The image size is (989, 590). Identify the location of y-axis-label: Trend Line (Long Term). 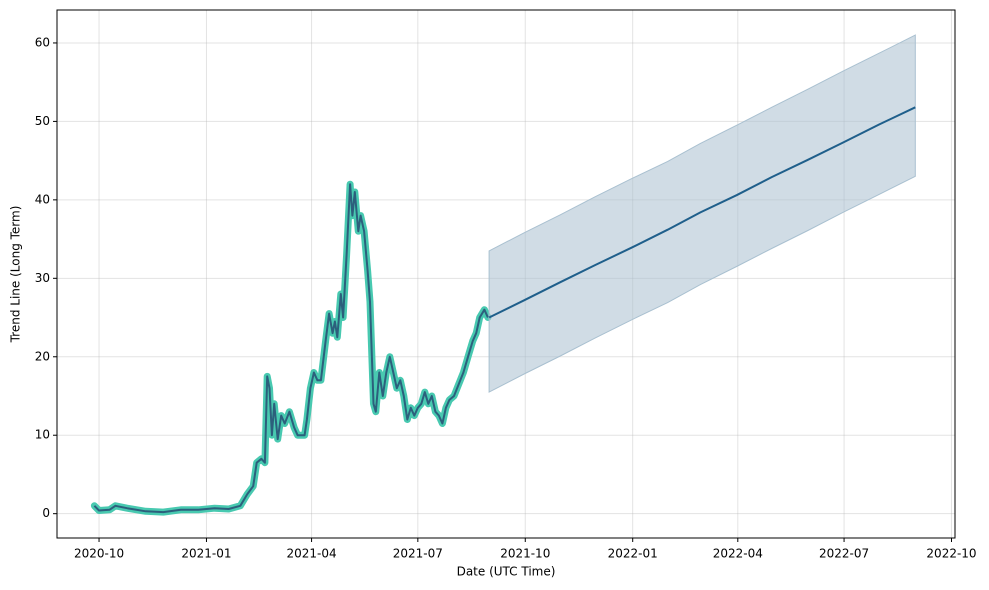
(16, 275).